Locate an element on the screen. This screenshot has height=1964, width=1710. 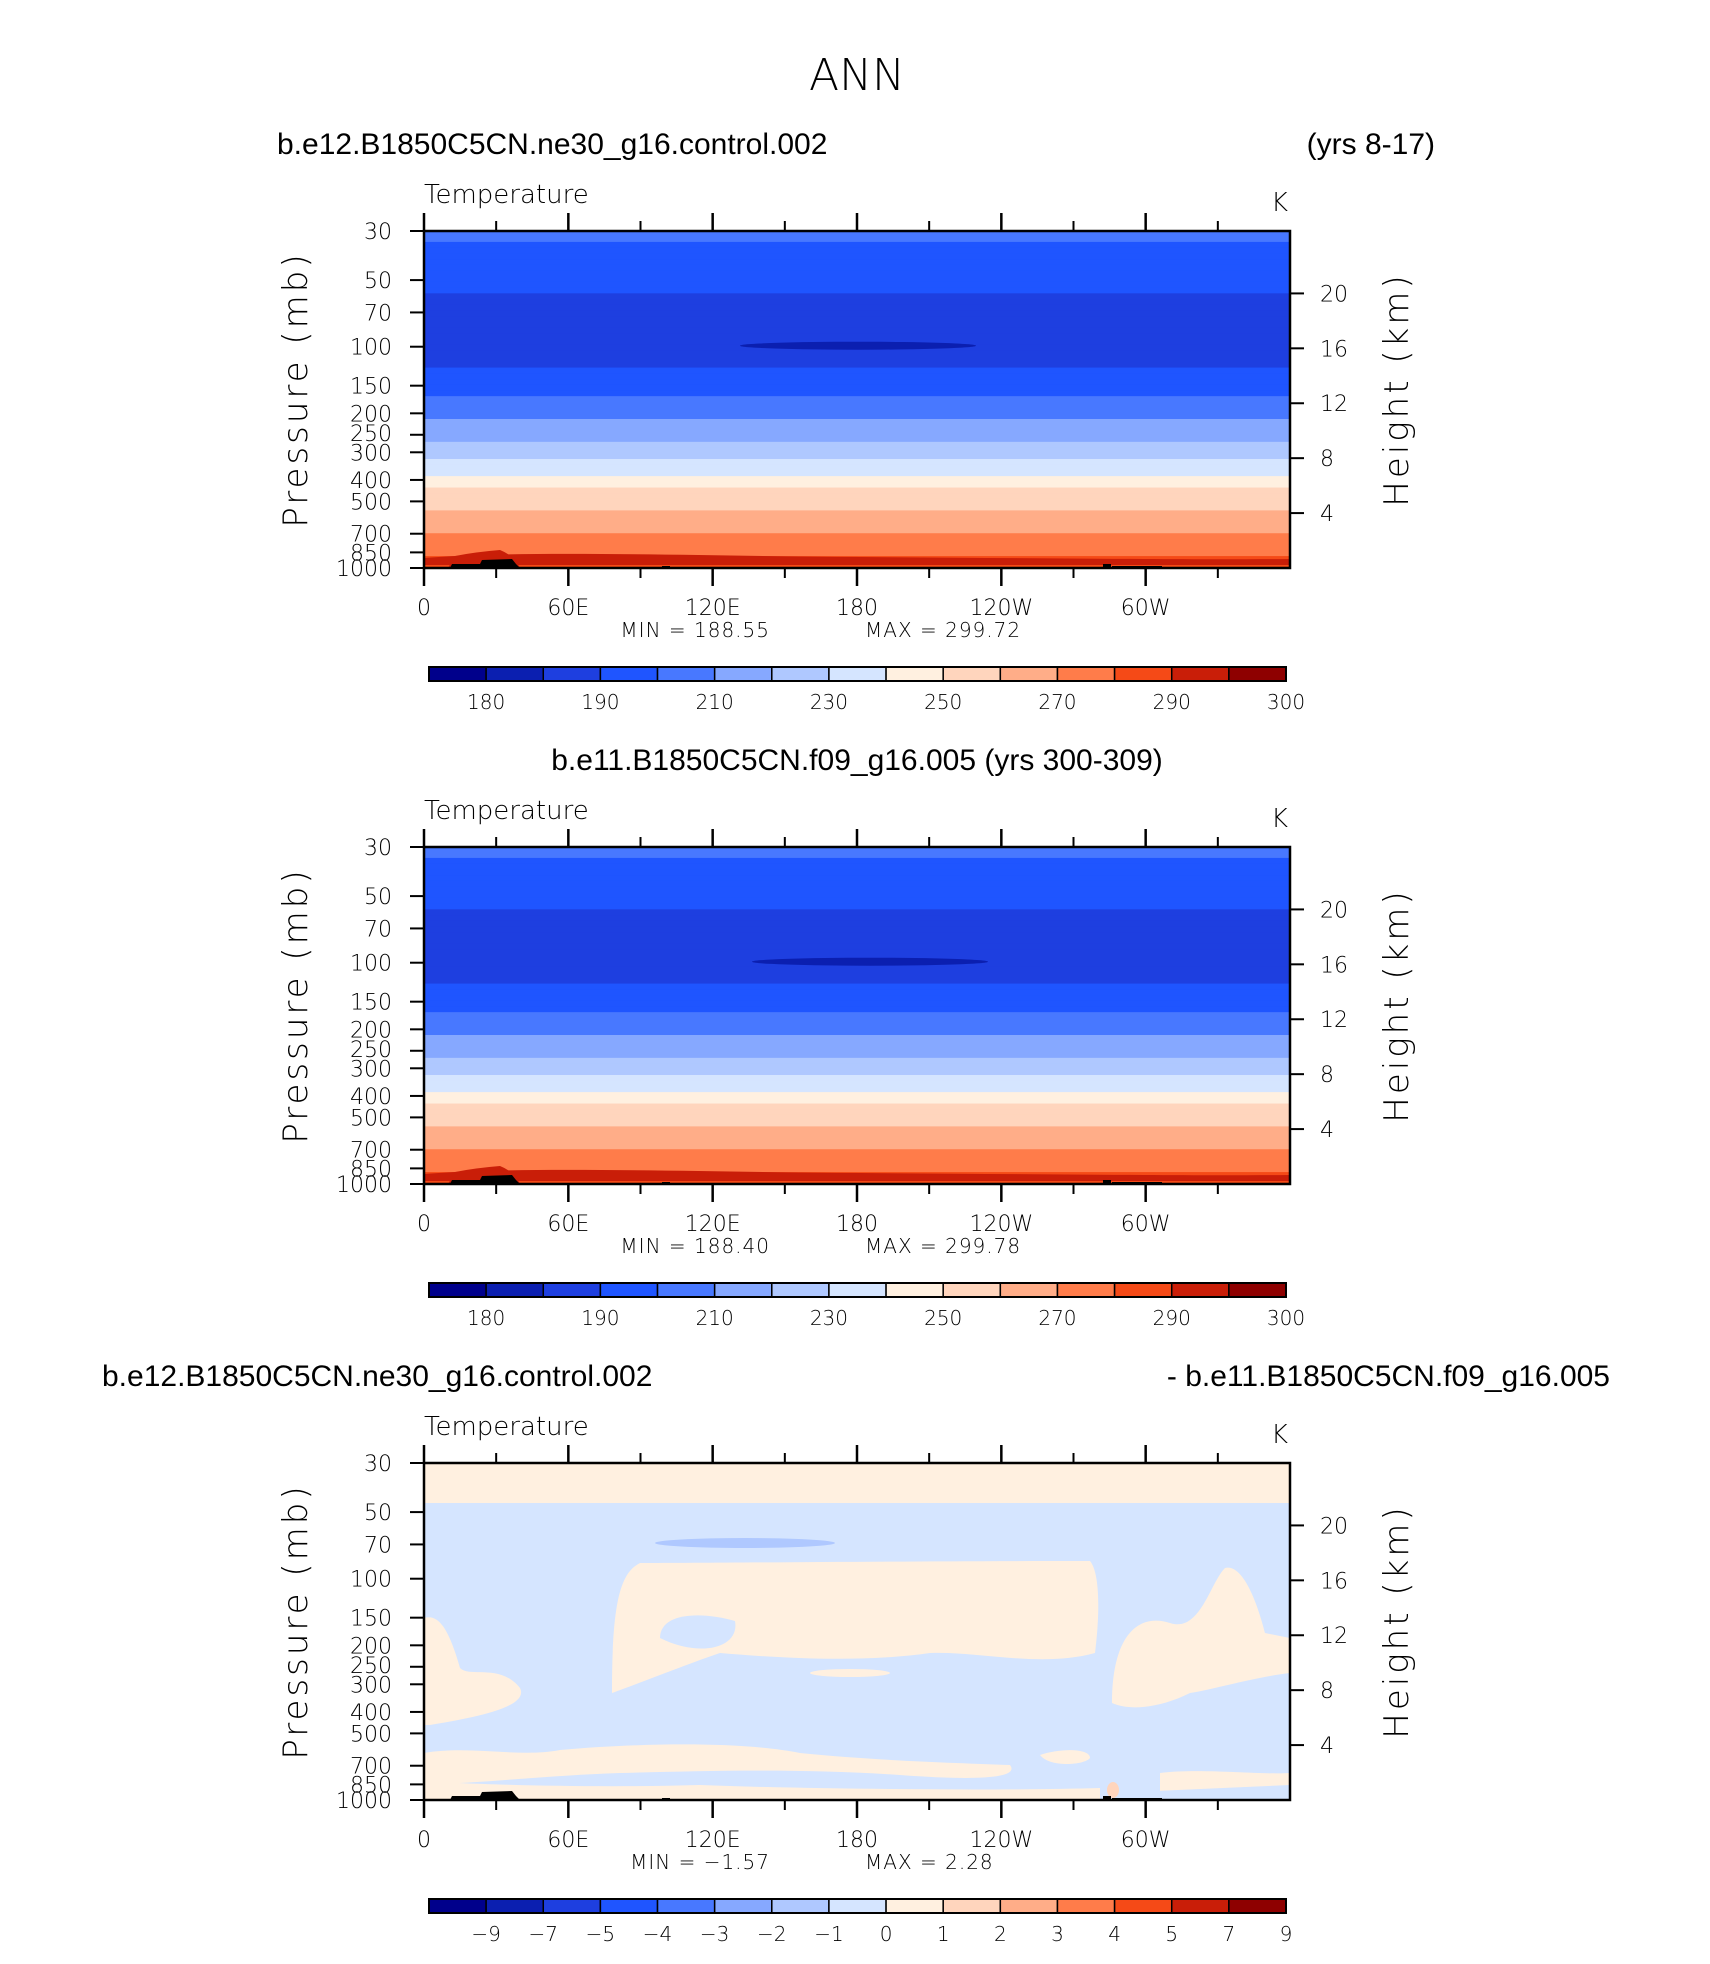
height-tick-label: 16 is located at coordinates (1334, 965).